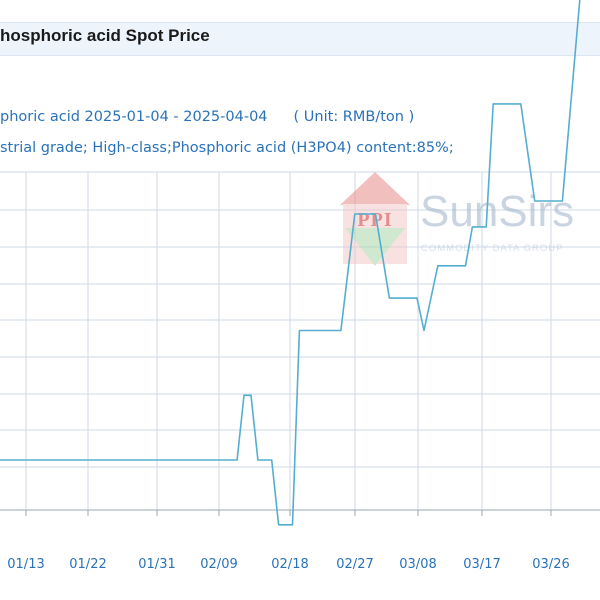 Image resolution: width=600 pixels, height=600 pixels. What do you see at coordinates (300, 512) in the screenshot?
I see `x-axis` at bounding box center [300, 512].